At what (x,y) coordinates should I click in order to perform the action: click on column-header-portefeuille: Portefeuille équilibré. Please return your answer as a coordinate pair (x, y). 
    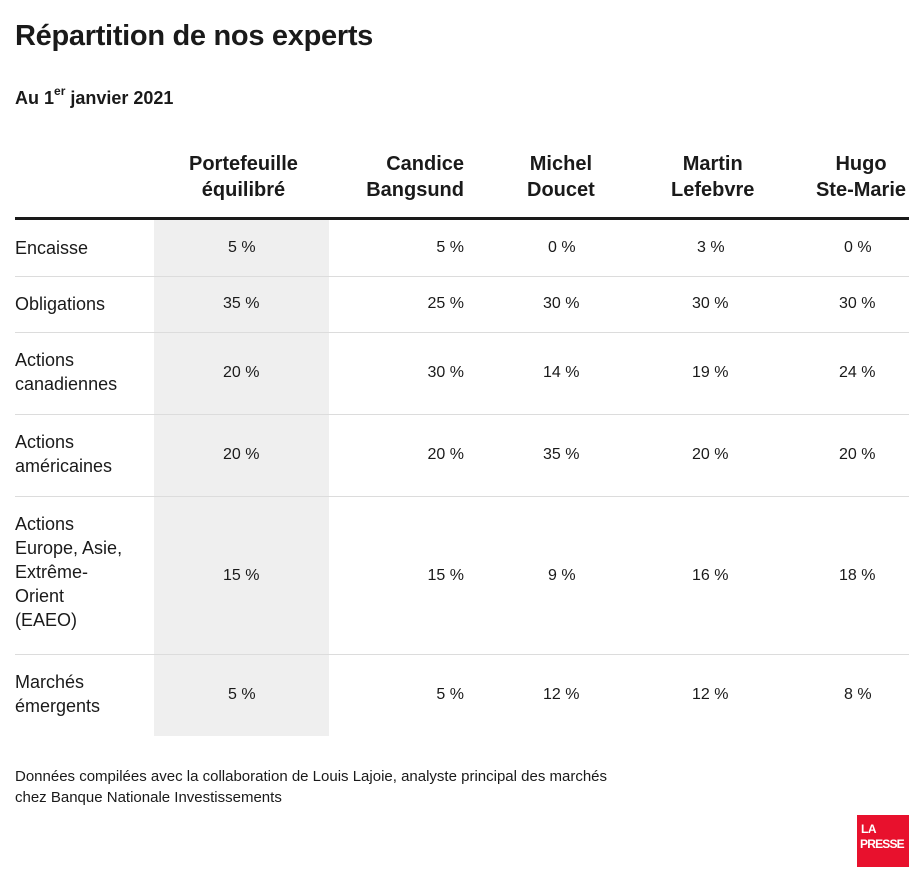
    Looking at the image, I should click on (243, 177).